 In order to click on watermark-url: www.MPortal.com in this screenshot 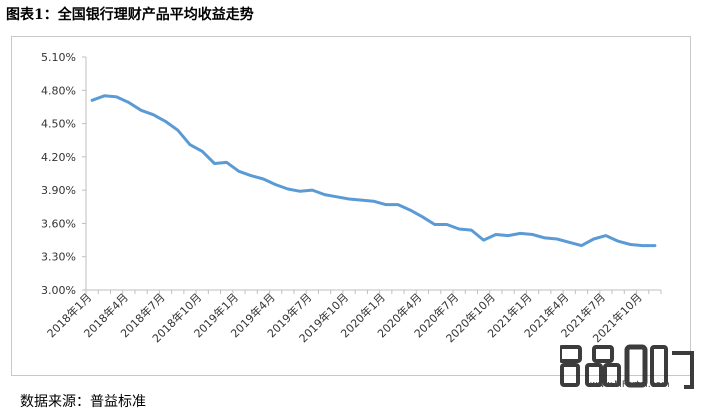, I will do `click(630, 385)`.